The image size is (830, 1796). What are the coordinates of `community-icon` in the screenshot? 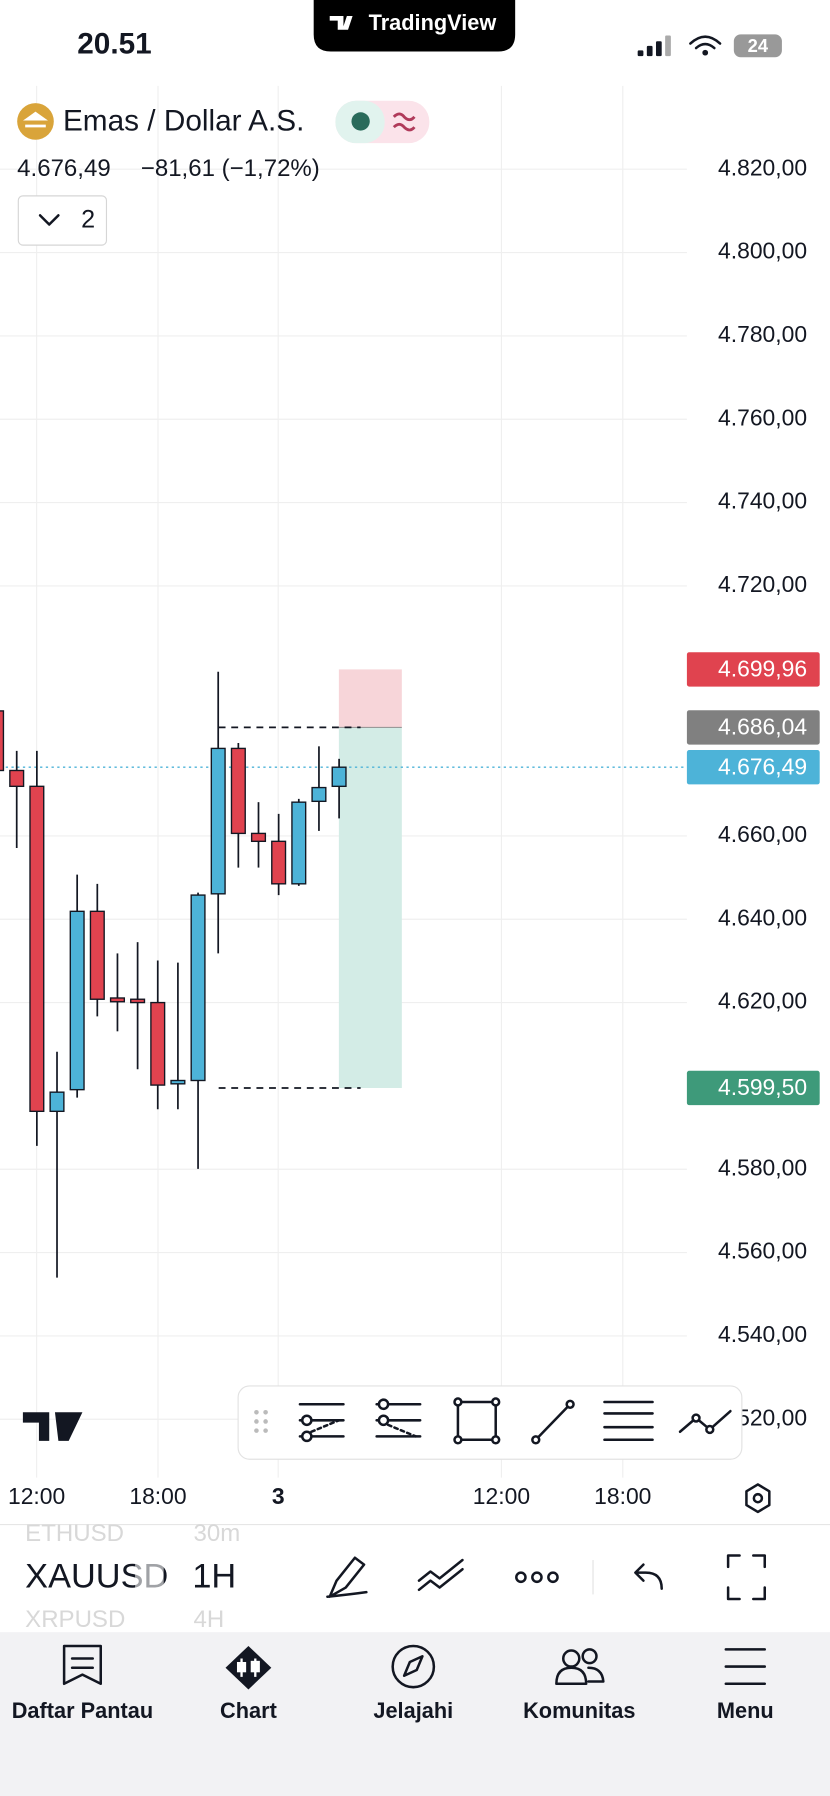 It's located at (580, 1667).